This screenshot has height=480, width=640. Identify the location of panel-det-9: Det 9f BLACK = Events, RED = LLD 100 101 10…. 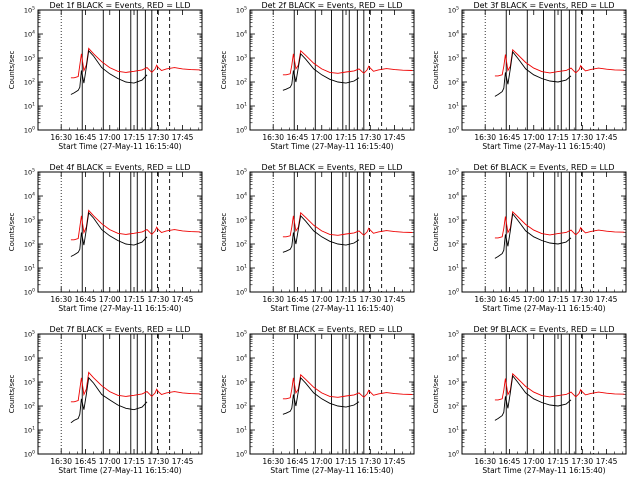
(529, 400).